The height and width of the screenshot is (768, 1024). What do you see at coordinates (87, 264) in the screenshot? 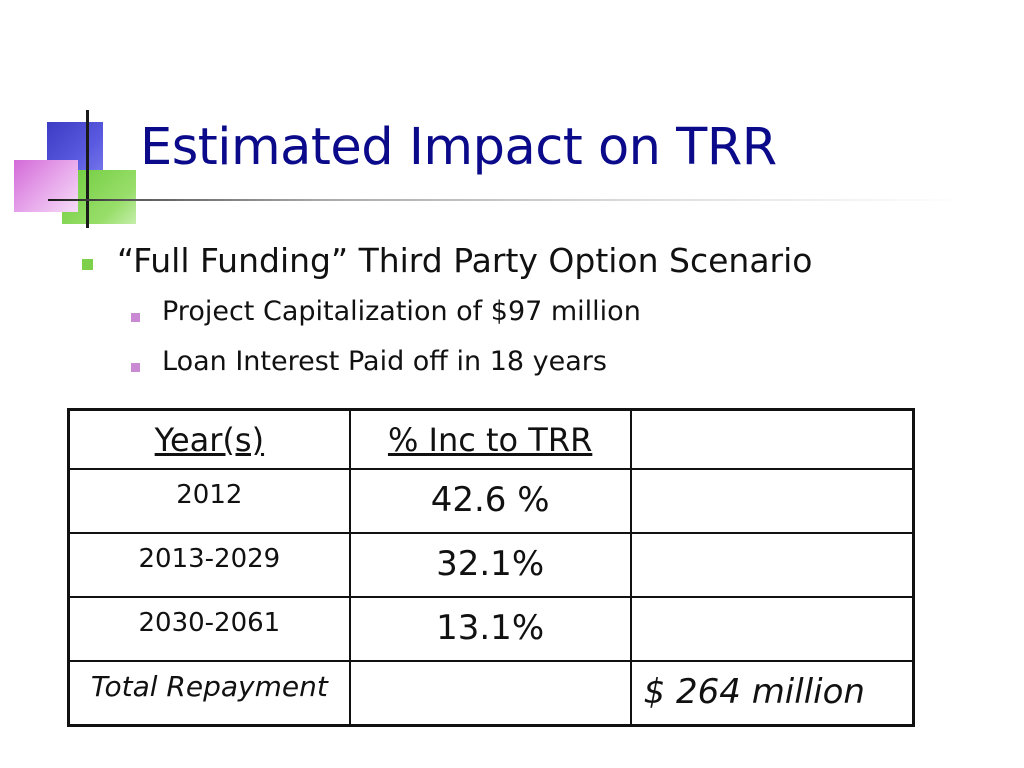
I see `bullet-marker-square-icon` at bounding box center [87, 264].